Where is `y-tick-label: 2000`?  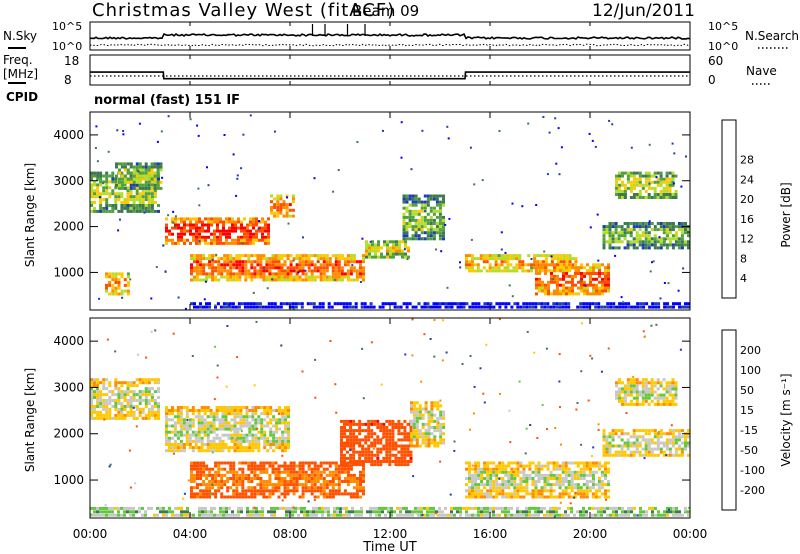 y-tick-label: 2000 is located at coordinates (68, 227).